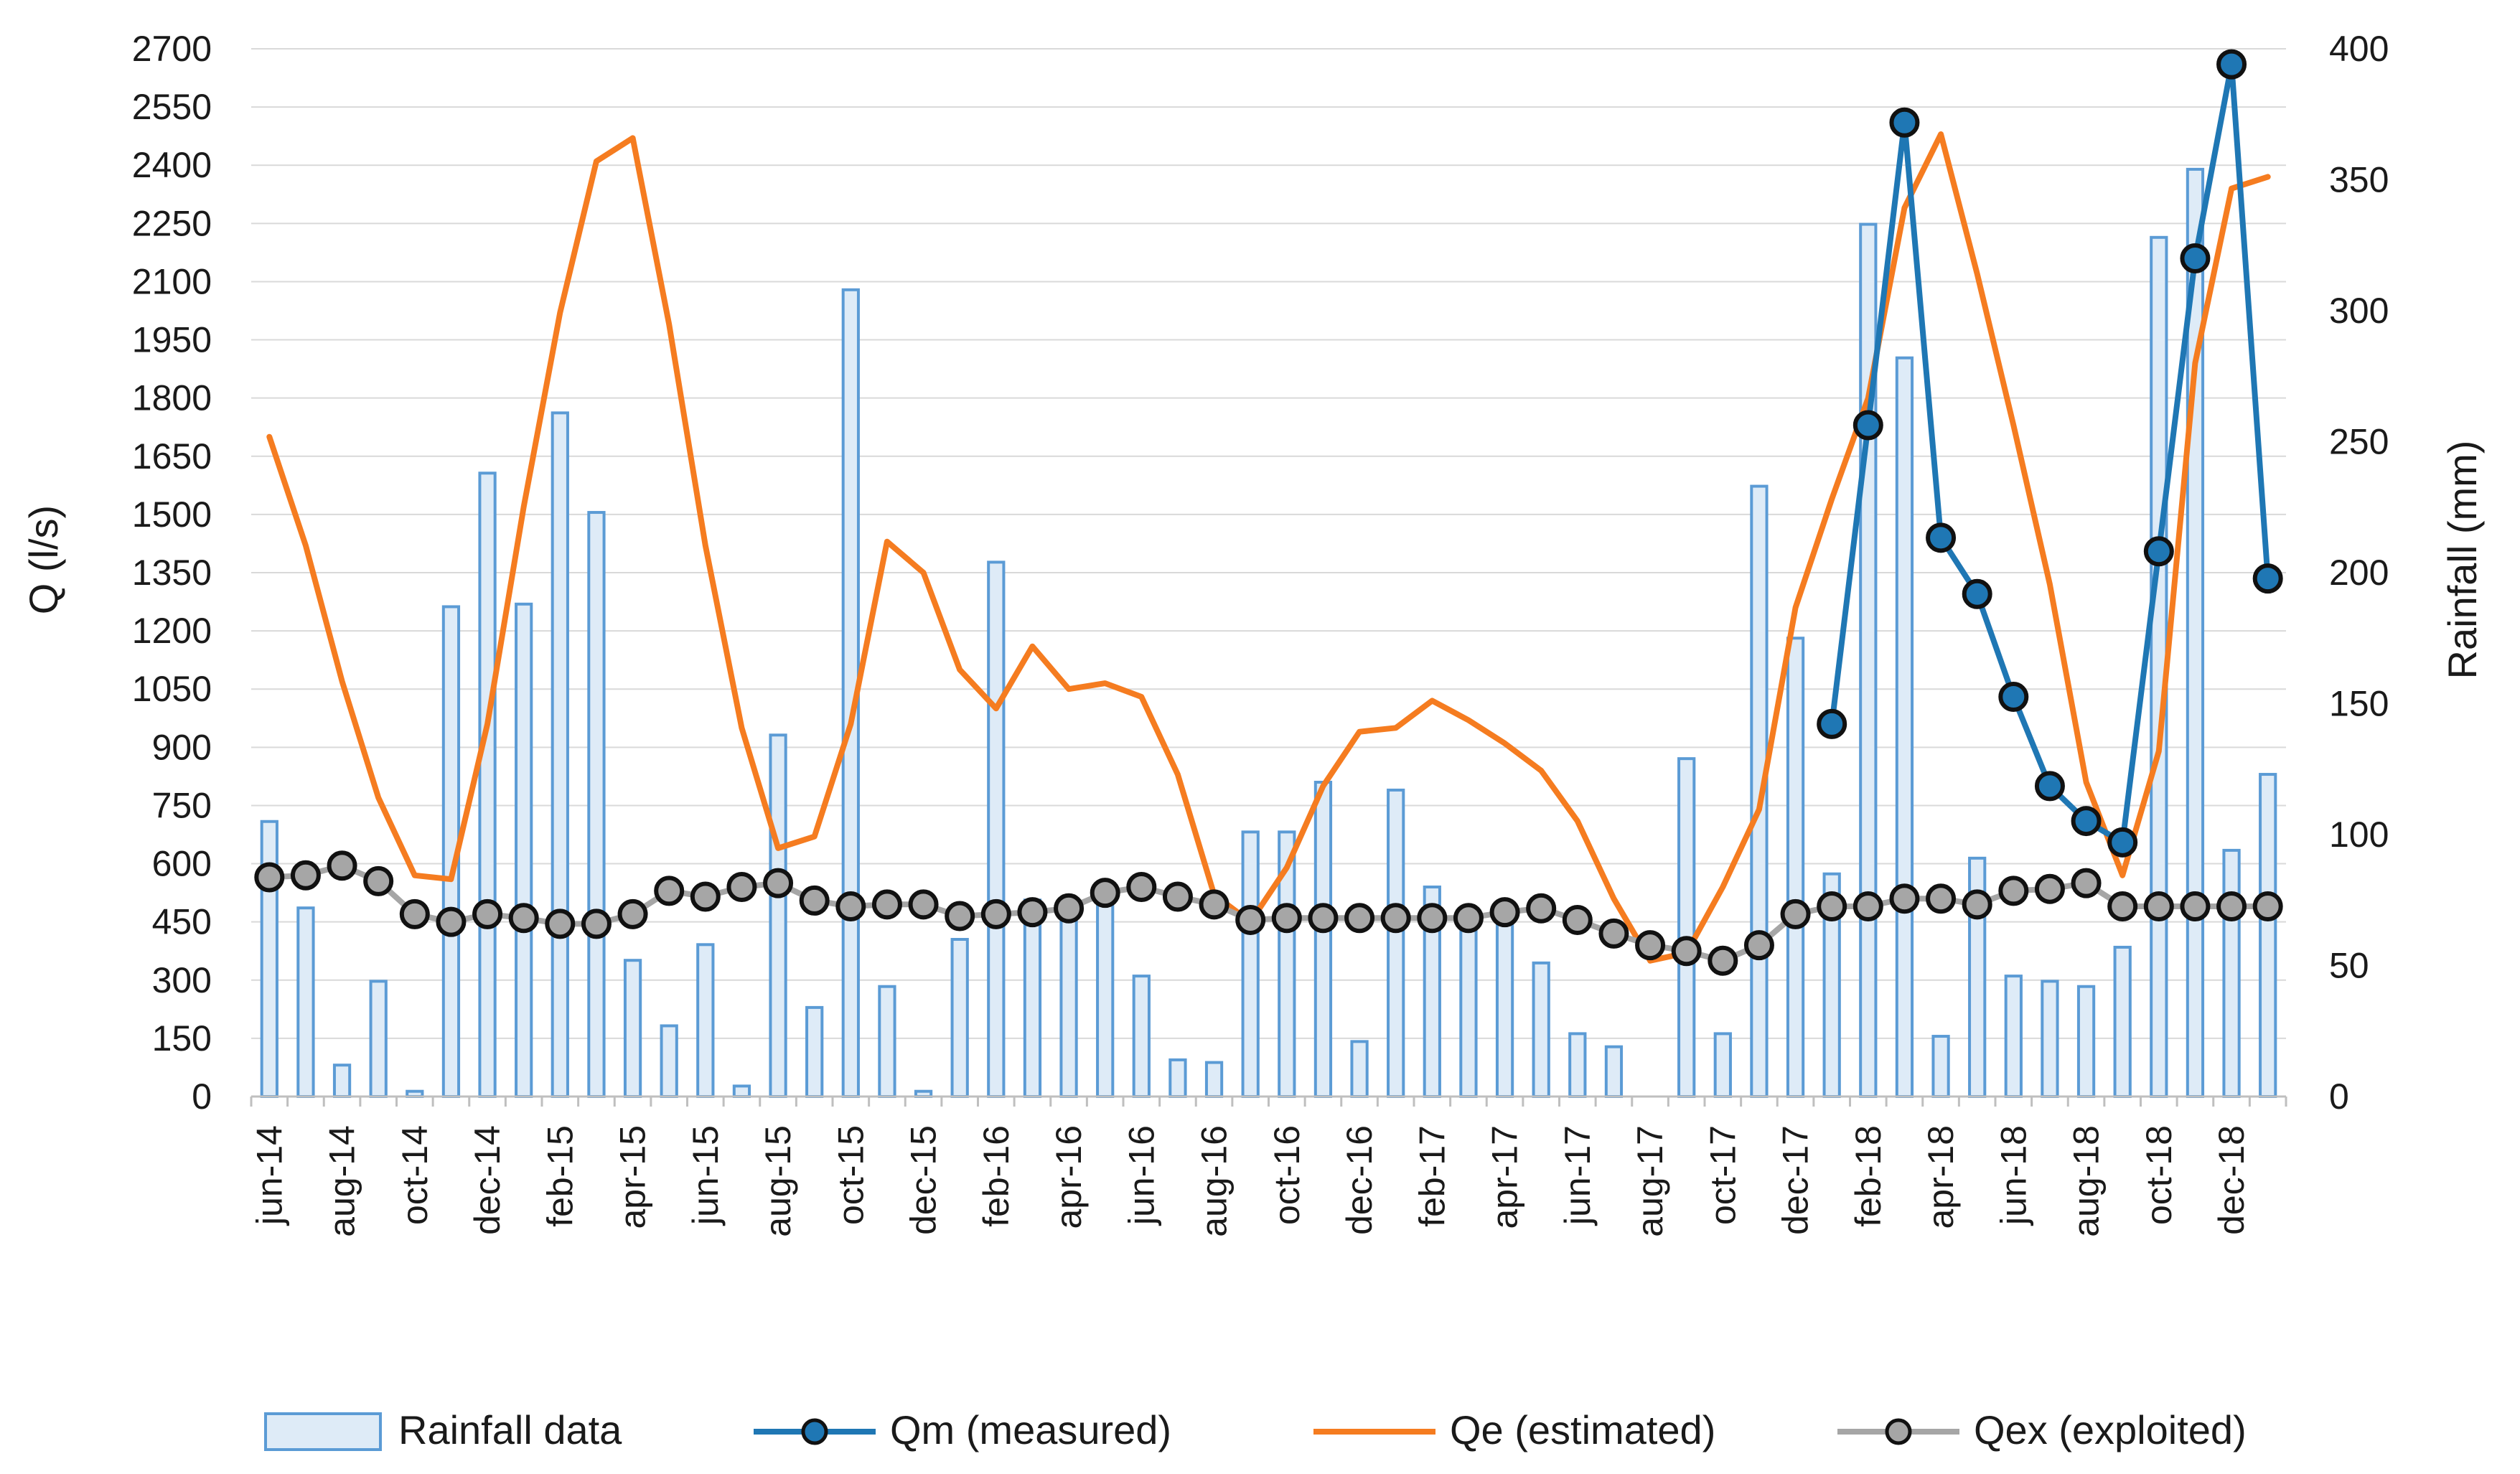 This screenshot has width=2520, height=1474. I want to click on y-right-tick-label: 350, so click(2359, 180).